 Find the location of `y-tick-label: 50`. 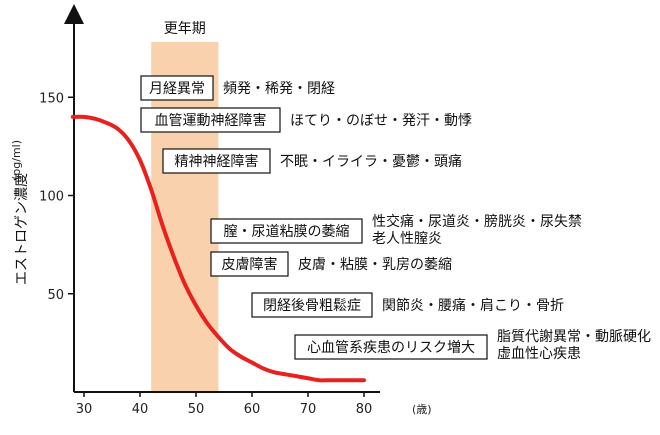

y-tick-label: 50 is located at coordinates (55, 295).